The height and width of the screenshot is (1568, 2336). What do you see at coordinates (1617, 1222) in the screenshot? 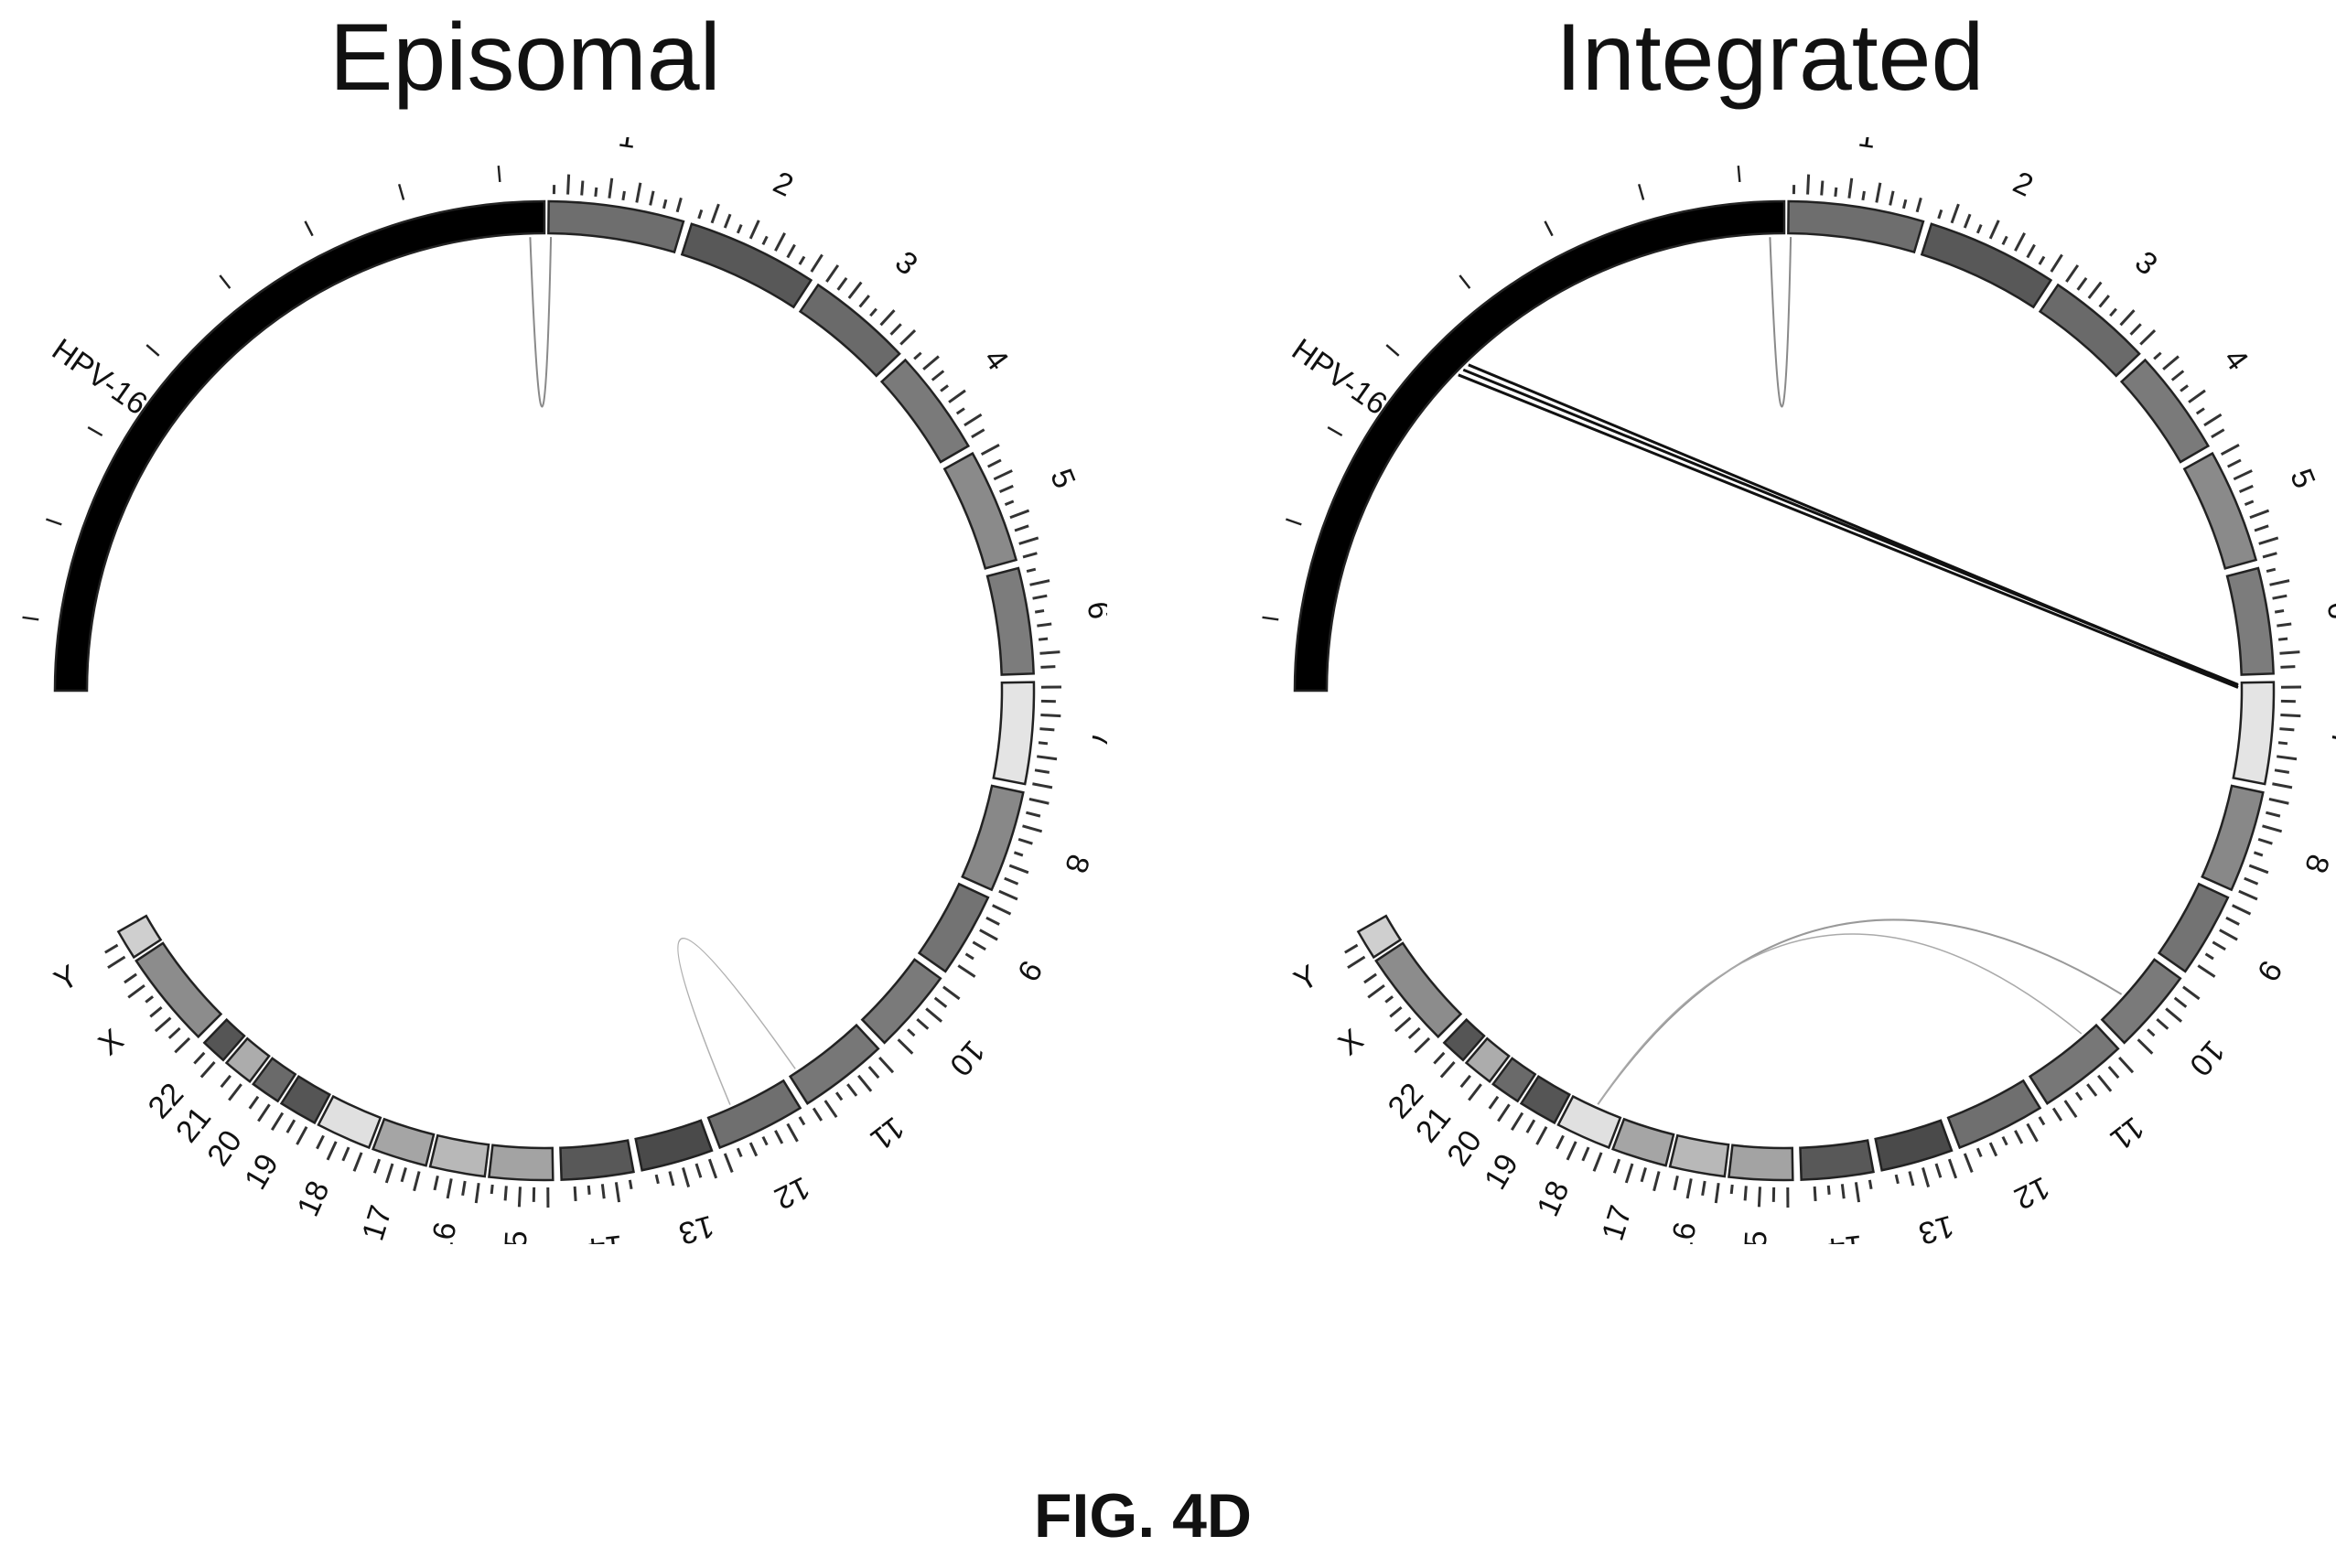
I see `segment-label-17: 17` at bounding box center [1617, 1222].